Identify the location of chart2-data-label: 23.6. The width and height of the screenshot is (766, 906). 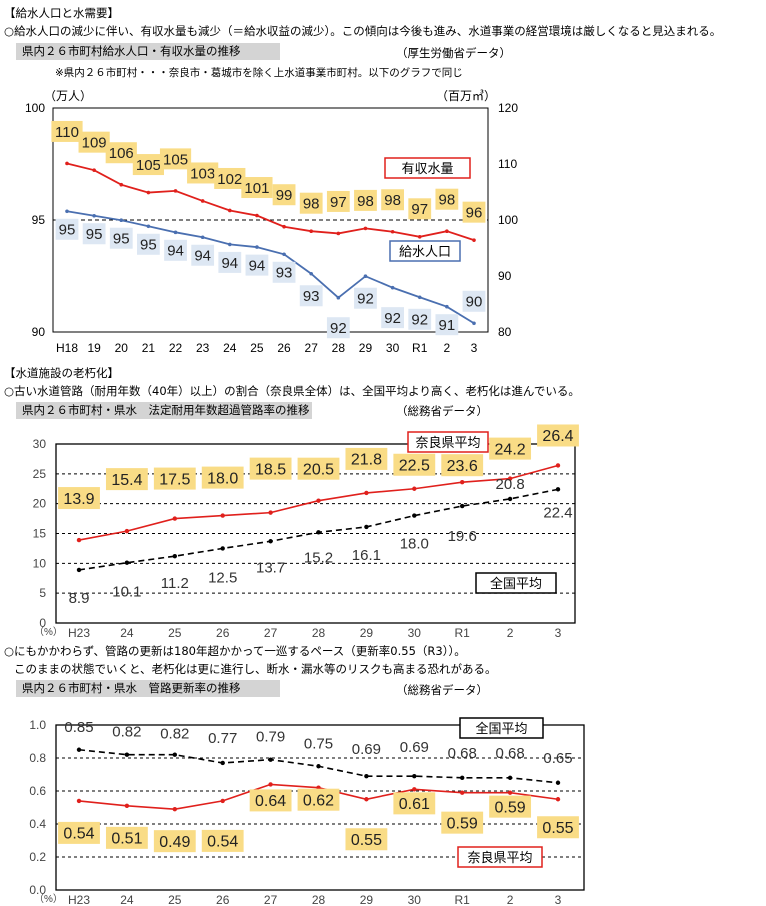
(462, 466).